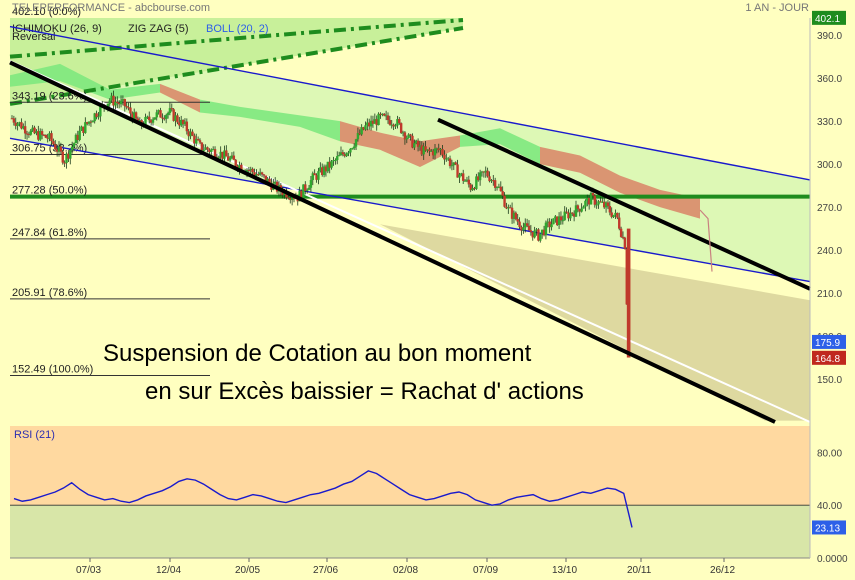 This screenshot has height=580, width=855. I want to click on y-tick-label: 300.0, so click(829, 165).